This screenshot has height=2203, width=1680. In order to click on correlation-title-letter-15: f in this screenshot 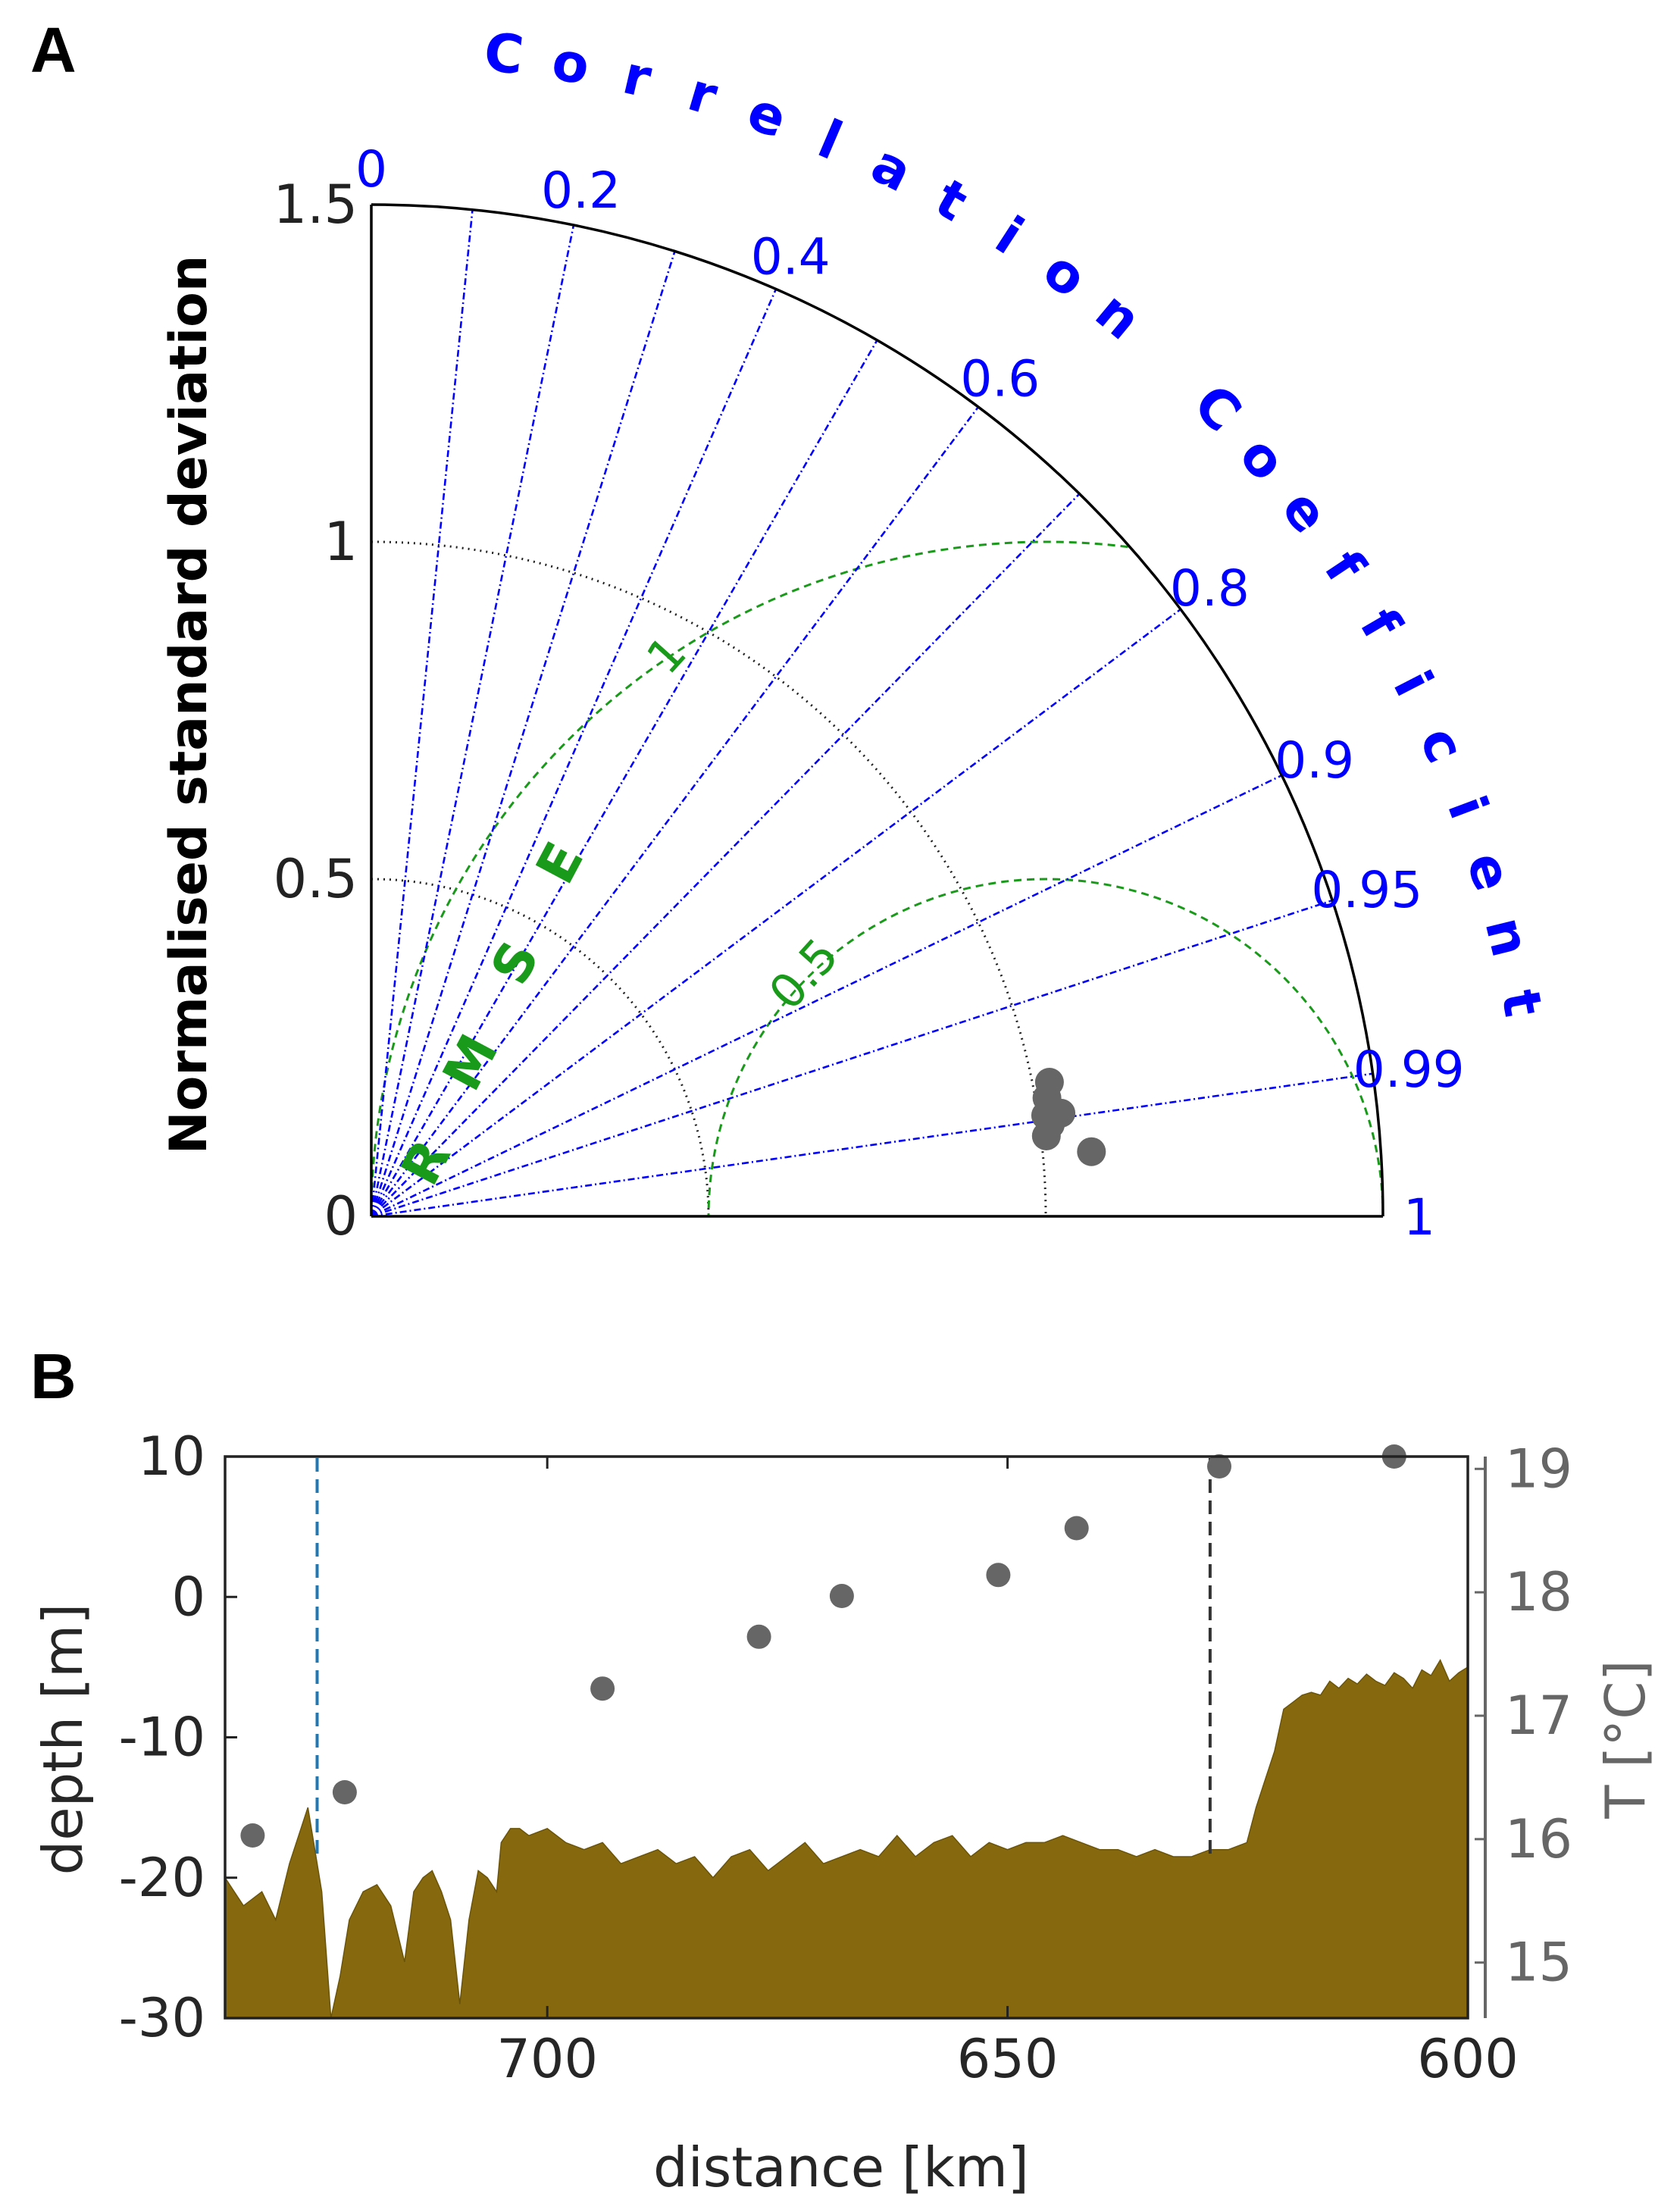, I will do `click(1345, 567)`.